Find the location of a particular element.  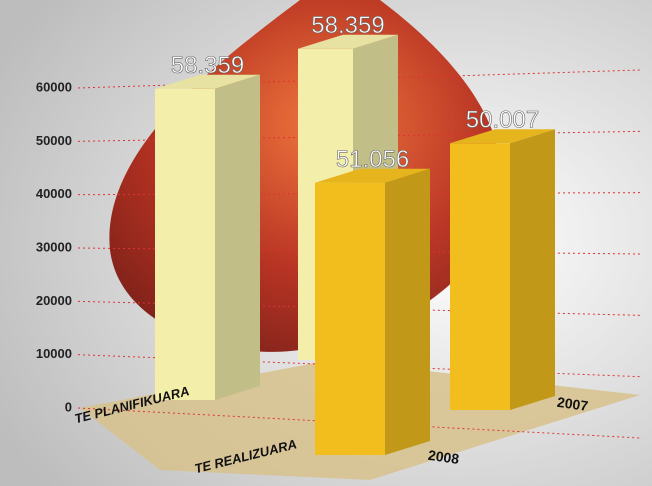

value-label: 51.056 is located at coordinates (372, 159).